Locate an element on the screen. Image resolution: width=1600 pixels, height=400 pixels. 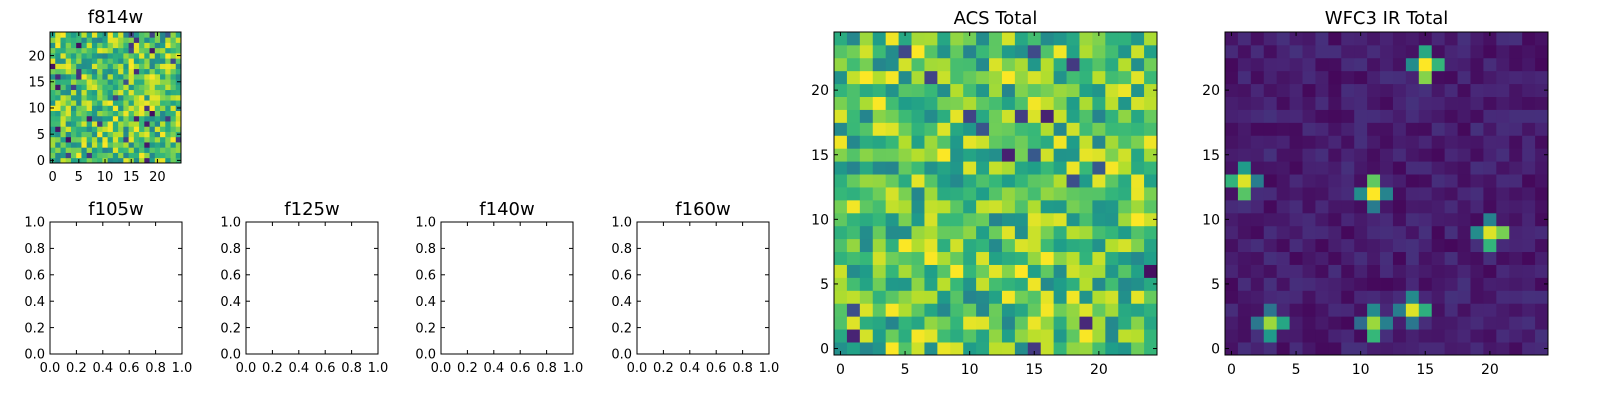
x-tick-label: 20 is located at coordinates (1490, 370).